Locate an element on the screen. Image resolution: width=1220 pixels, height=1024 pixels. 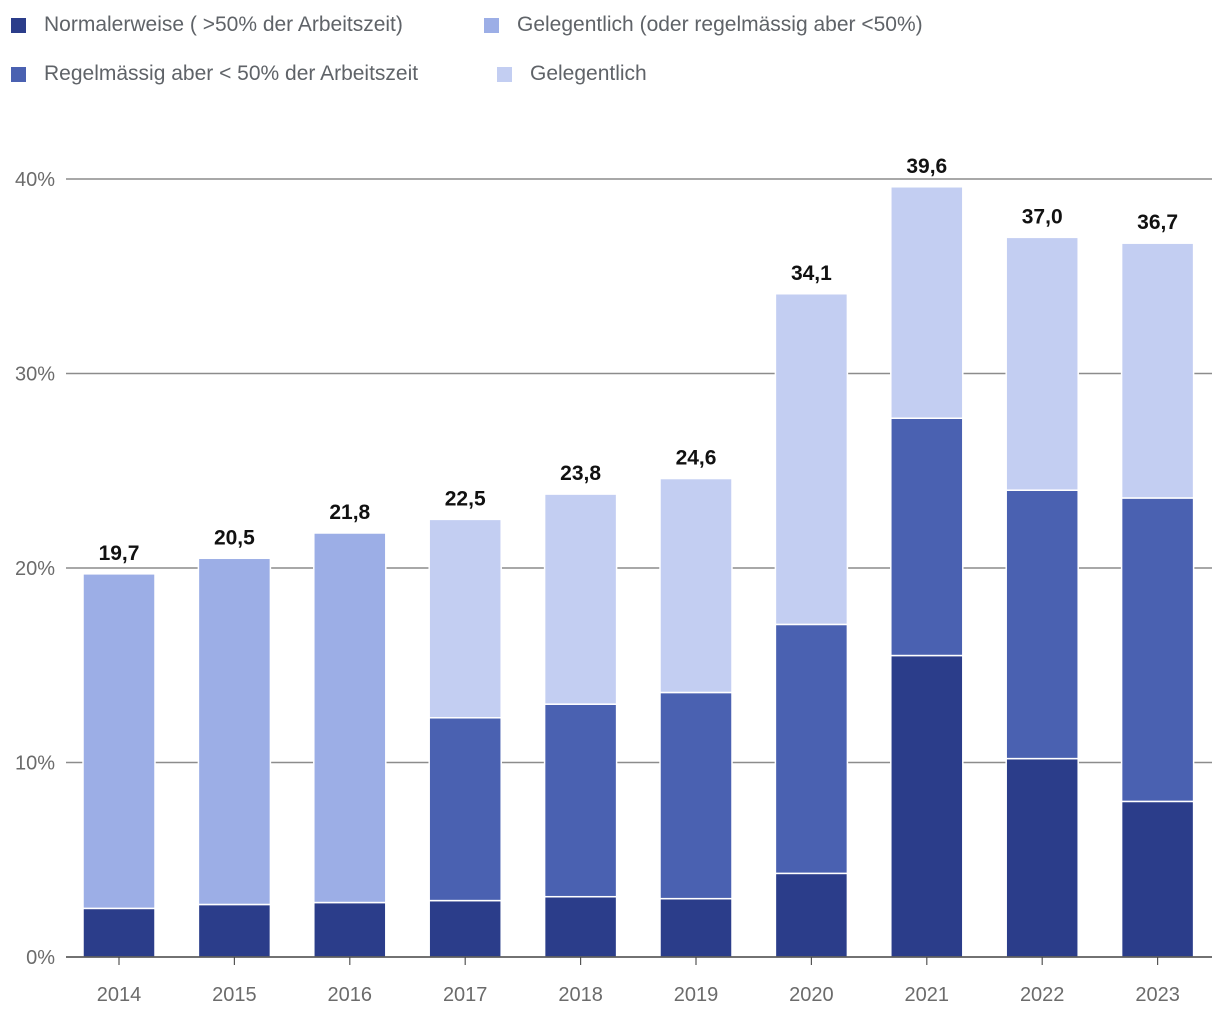
y-tick-label-40: 40% is located at coordinates (35, 180).